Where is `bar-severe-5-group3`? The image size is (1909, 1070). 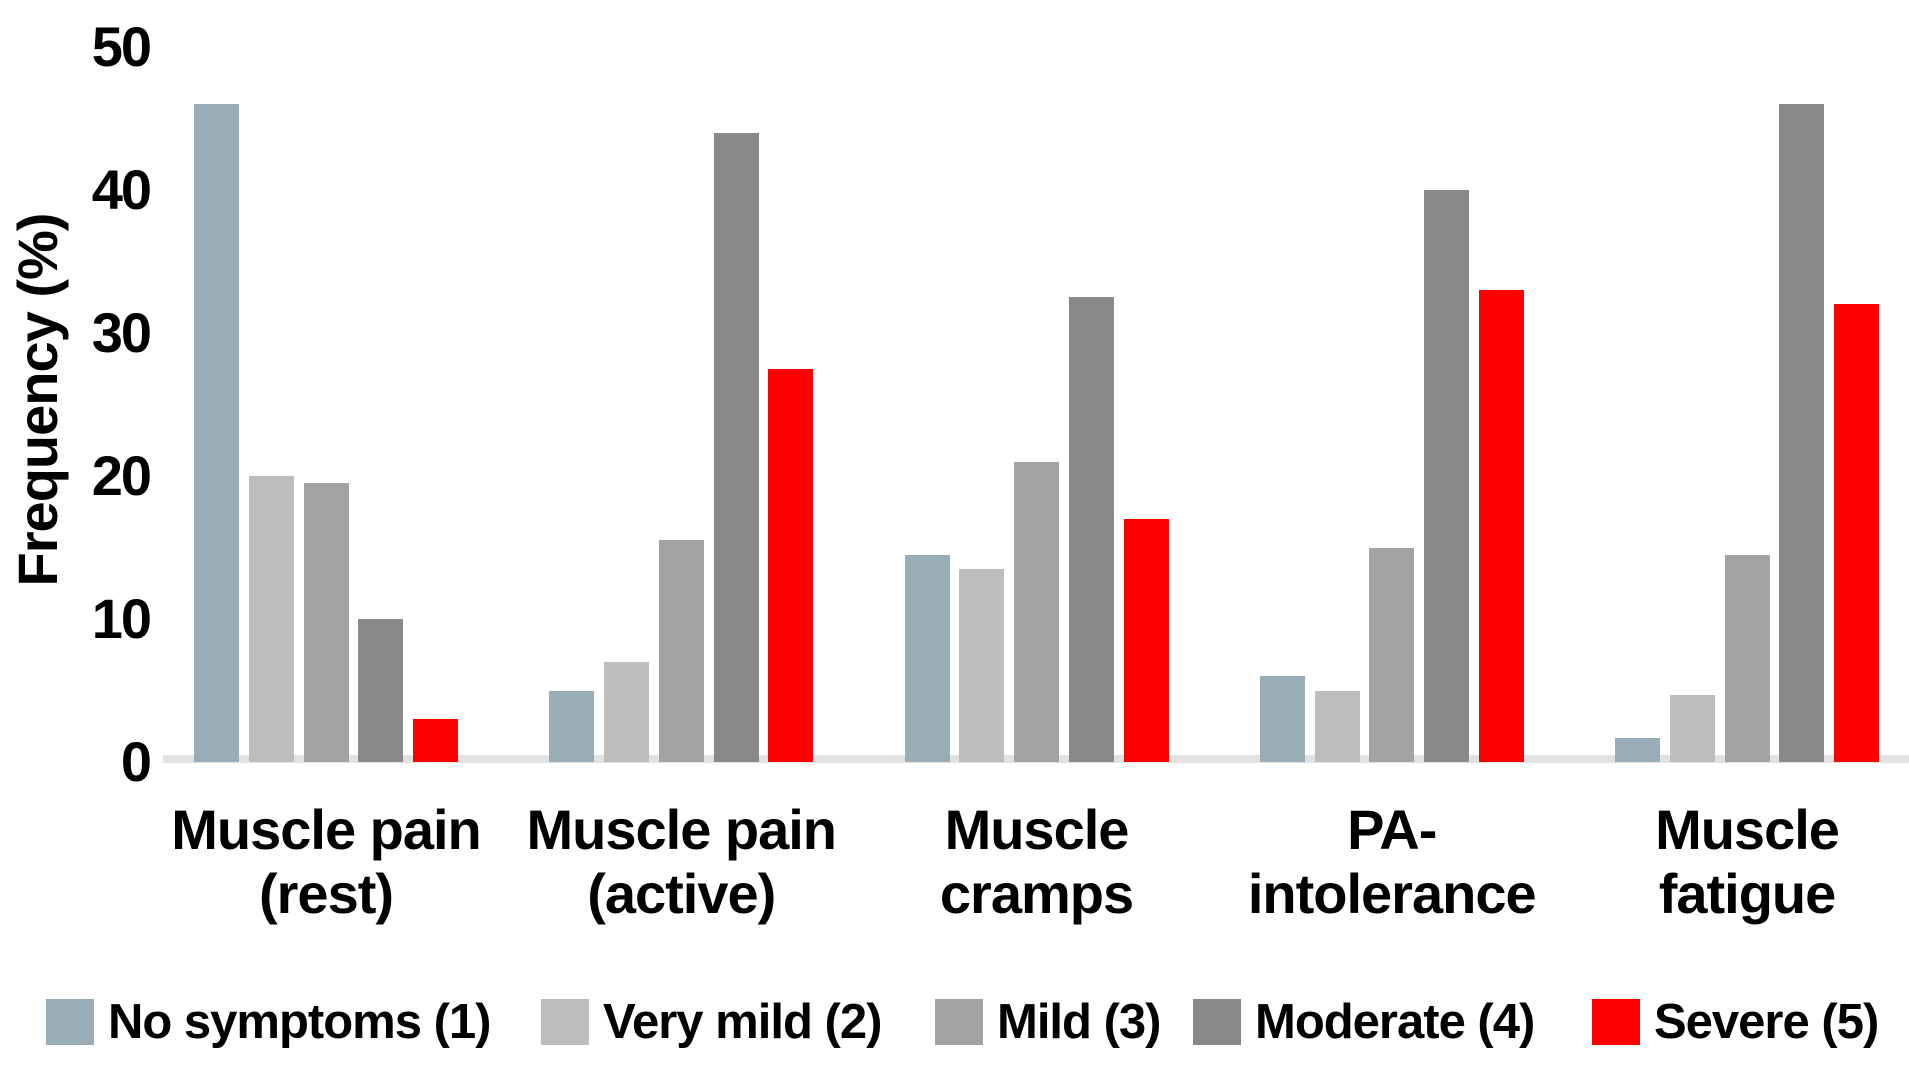 bar-severe-5-group3 is located at coordinates (1146, 640).